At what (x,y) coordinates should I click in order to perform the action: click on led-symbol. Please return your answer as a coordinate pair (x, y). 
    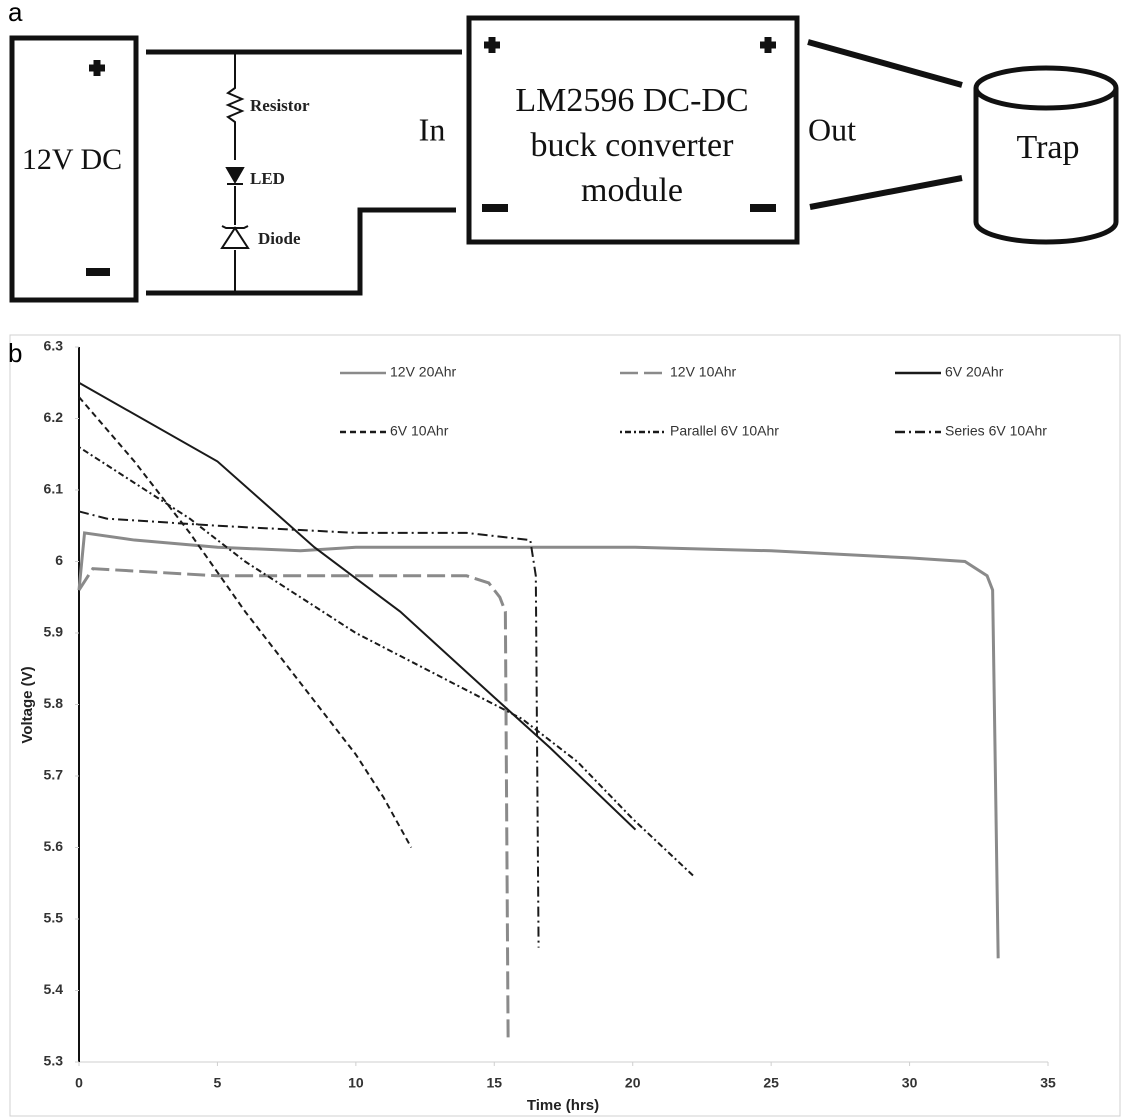
    Looking at the image, I should click on (235, 176).